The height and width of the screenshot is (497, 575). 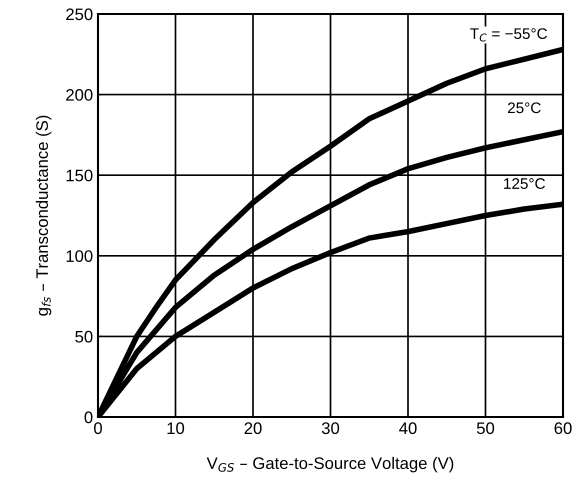 I want to click on x-tick-label: 20, so click(x=253, y=428).